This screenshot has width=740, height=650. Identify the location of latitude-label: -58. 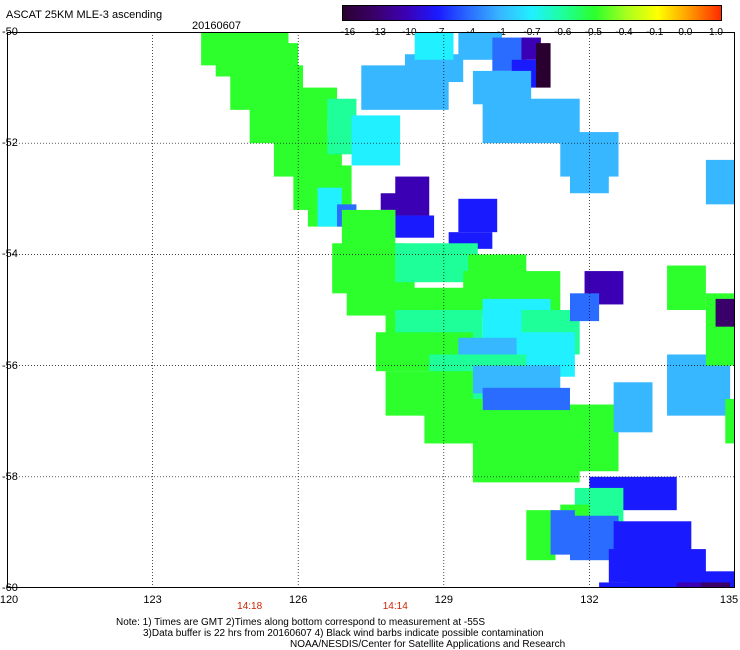
(10, 476).